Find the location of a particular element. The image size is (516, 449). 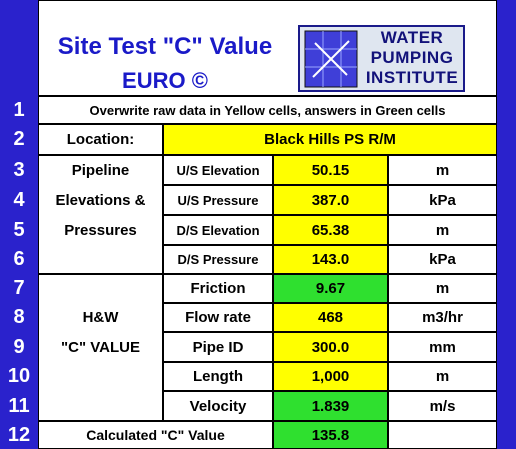

row-number: 7 is located at coordinates (19, 288).